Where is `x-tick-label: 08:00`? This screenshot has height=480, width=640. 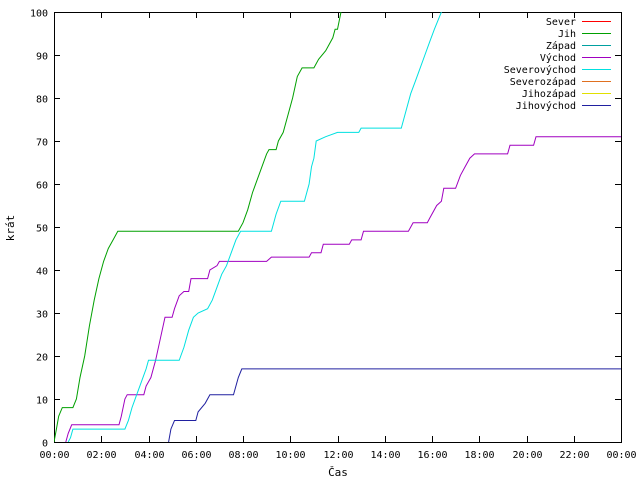 x-tick-label: 08:00 is located at coordinates (243, 455).